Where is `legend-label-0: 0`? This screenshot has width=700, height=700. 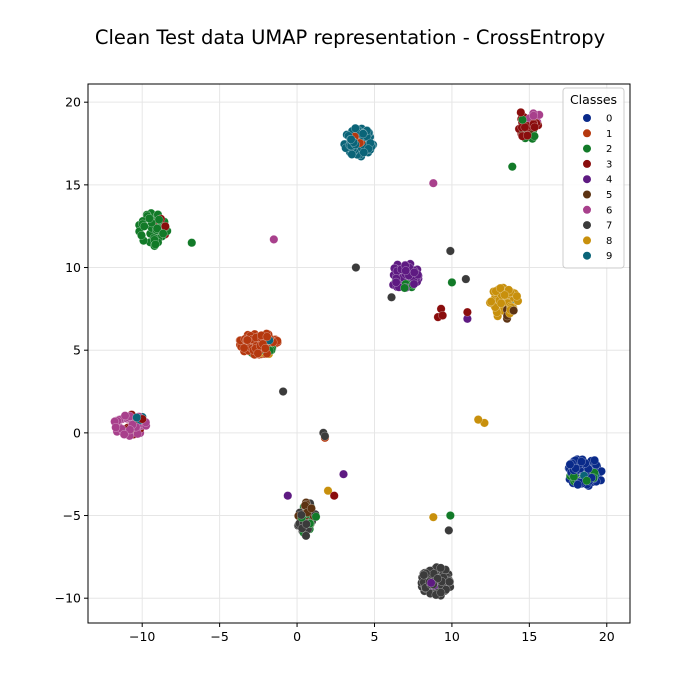
legend-label-0: 0 is located at coordinates (609, 119).